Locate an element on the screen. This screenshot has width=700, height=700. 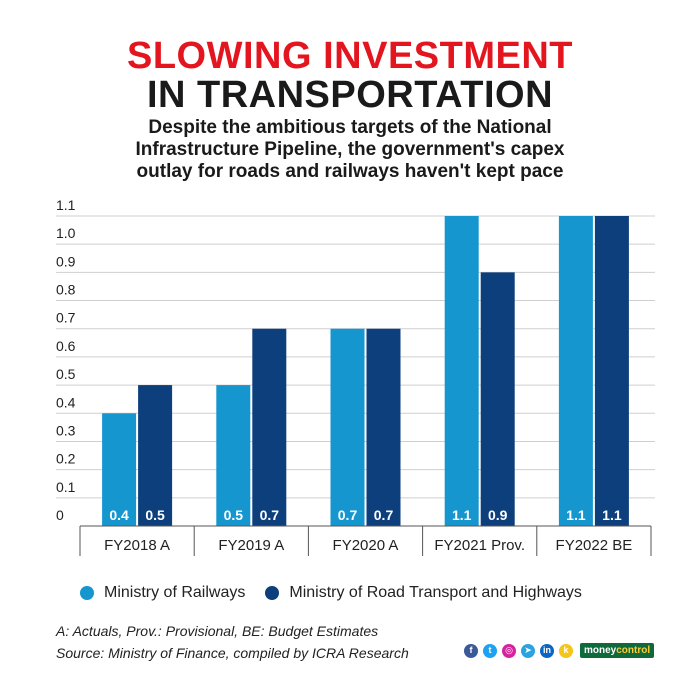
bar-value-label: 0.4 is located at coordinates (119, 515).